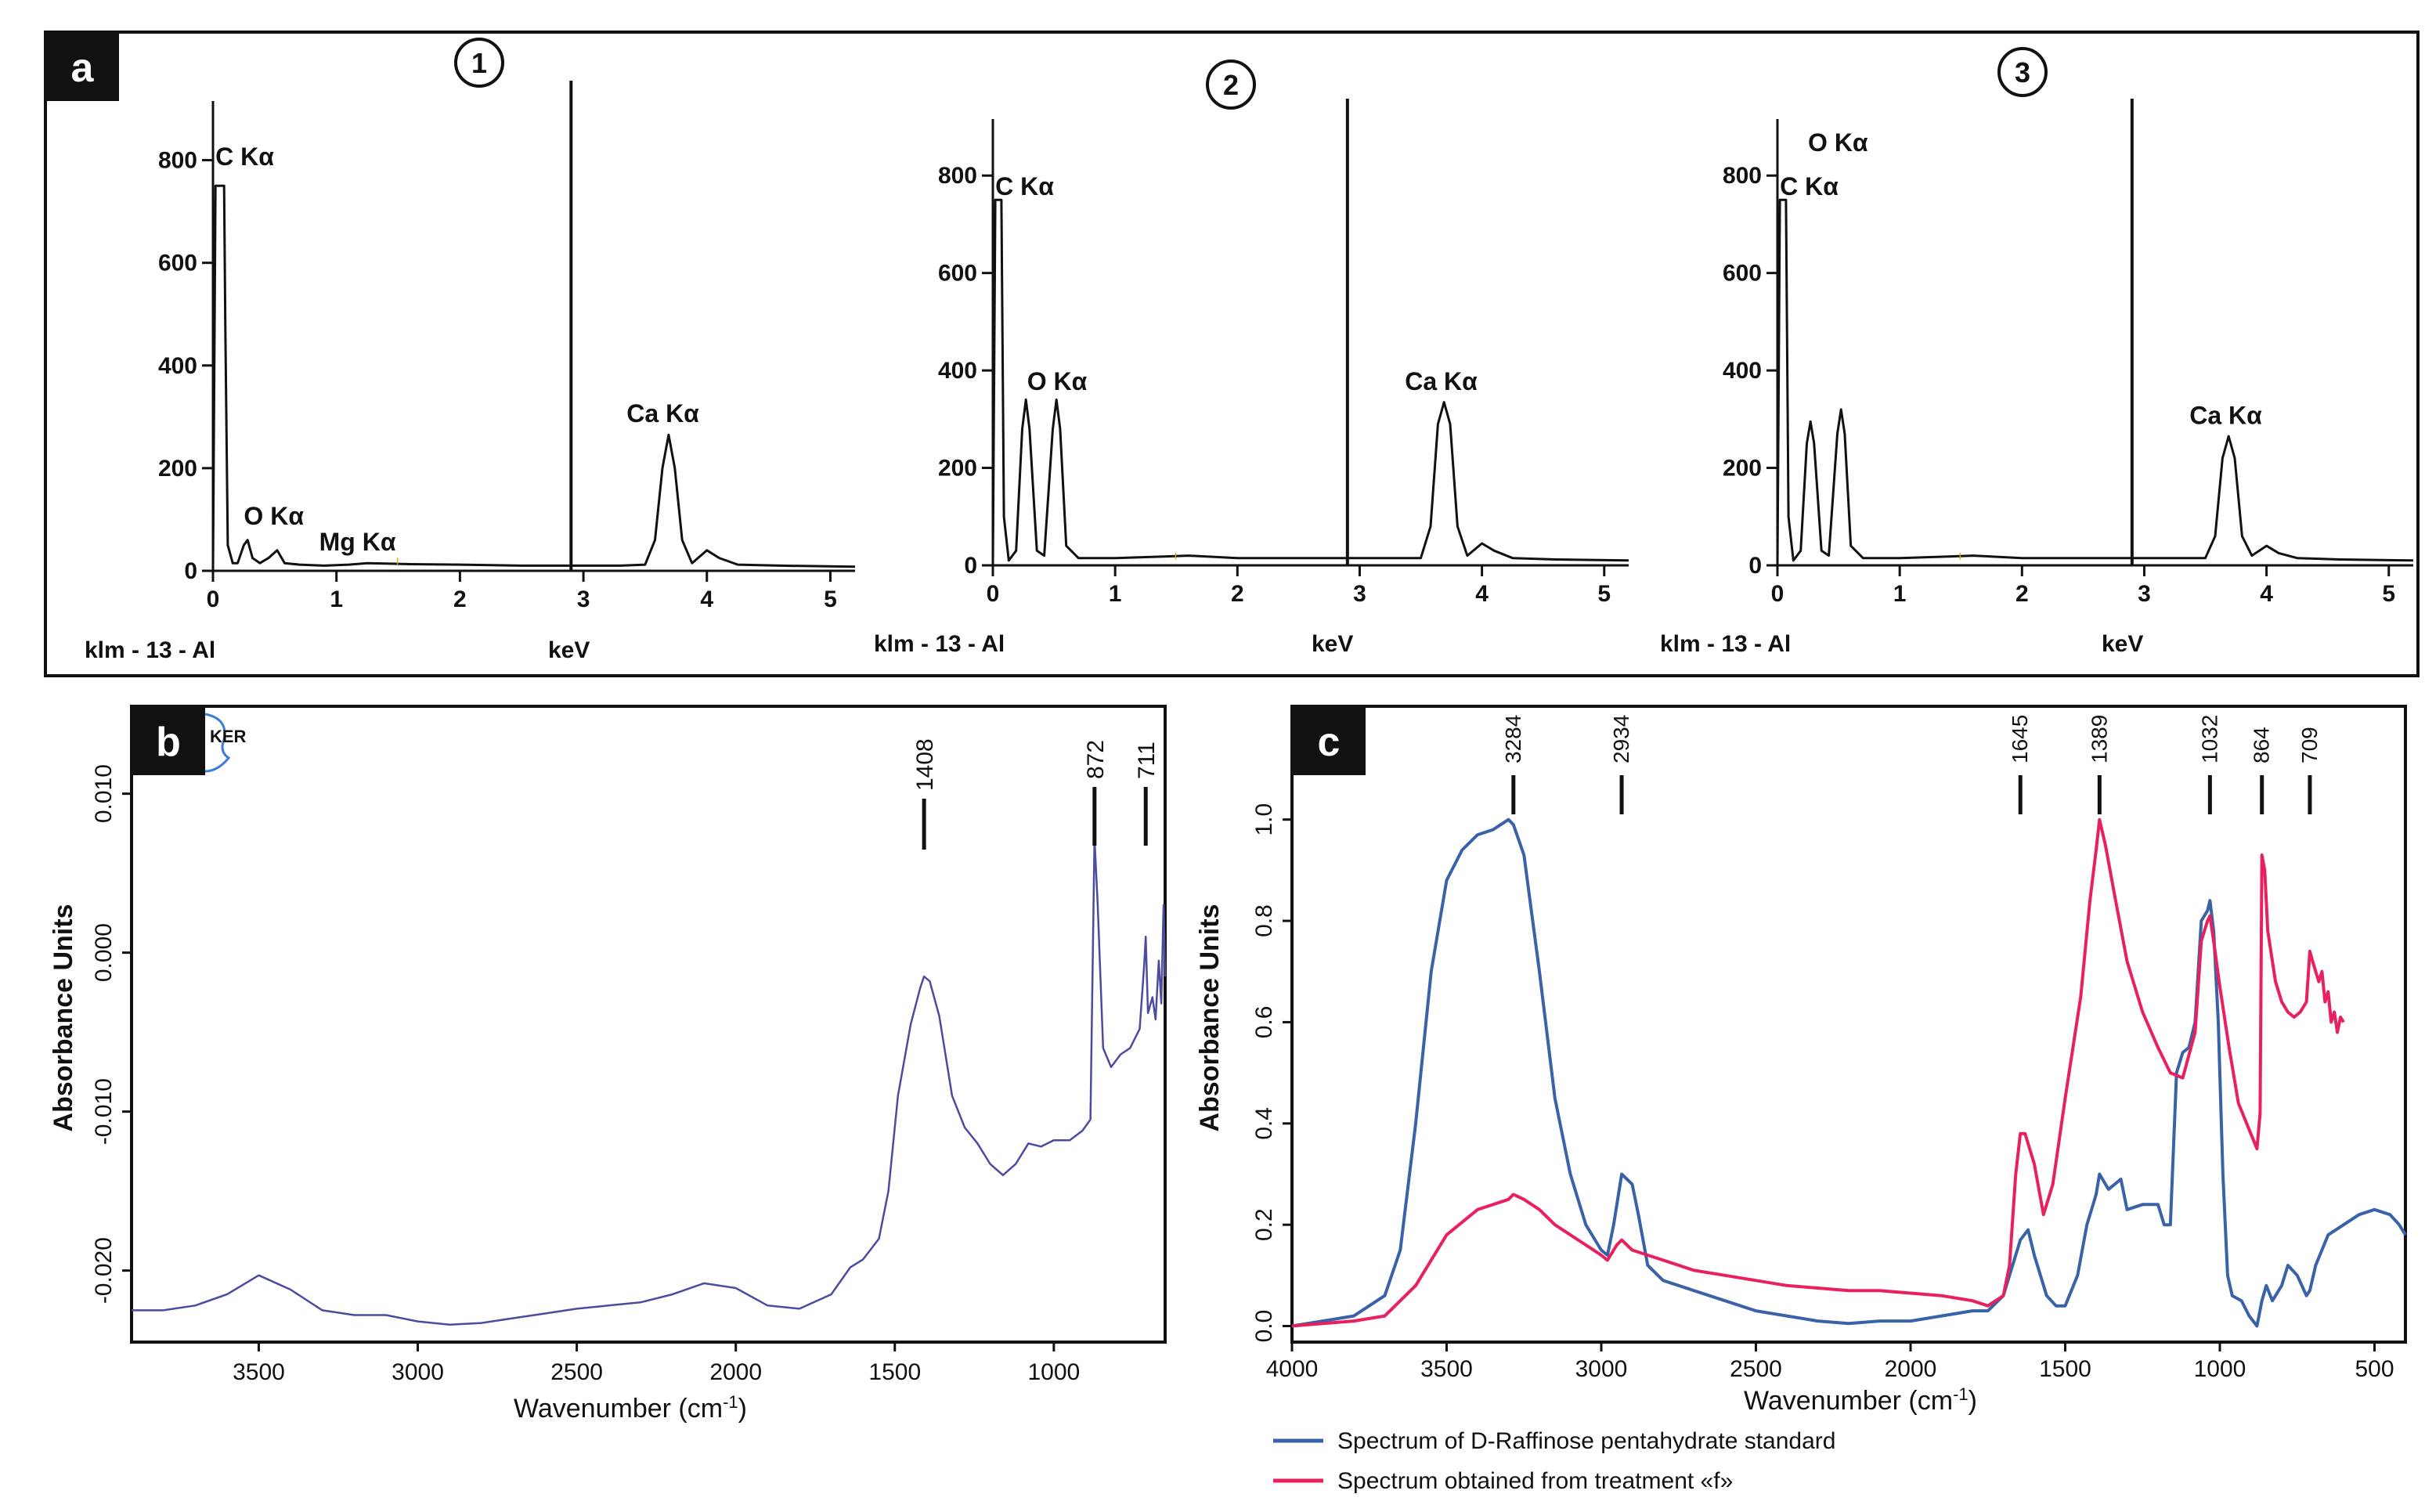 This screenshot has width=2425, height=1512. I want to click on peak-marker-label: 2934, so click(1621, 739).